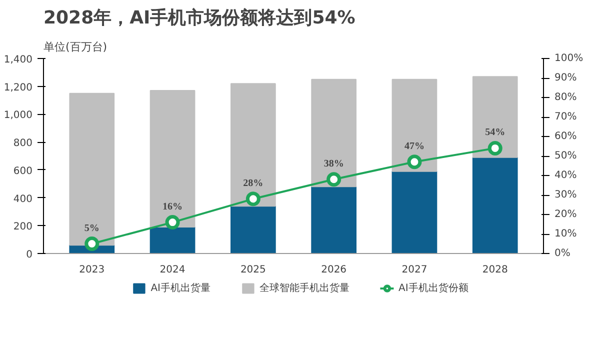 The image size is (600, 338). Describe the element at coordinates (29, 255) in the screenshot. I see `y-tick-label: 0` at that location.